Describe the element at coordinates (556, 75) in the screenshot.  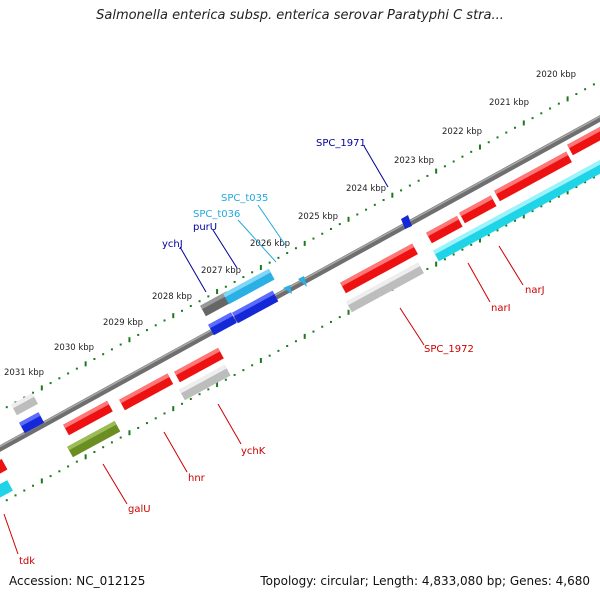
I see `scale-label: 2020 kbp` at that location.